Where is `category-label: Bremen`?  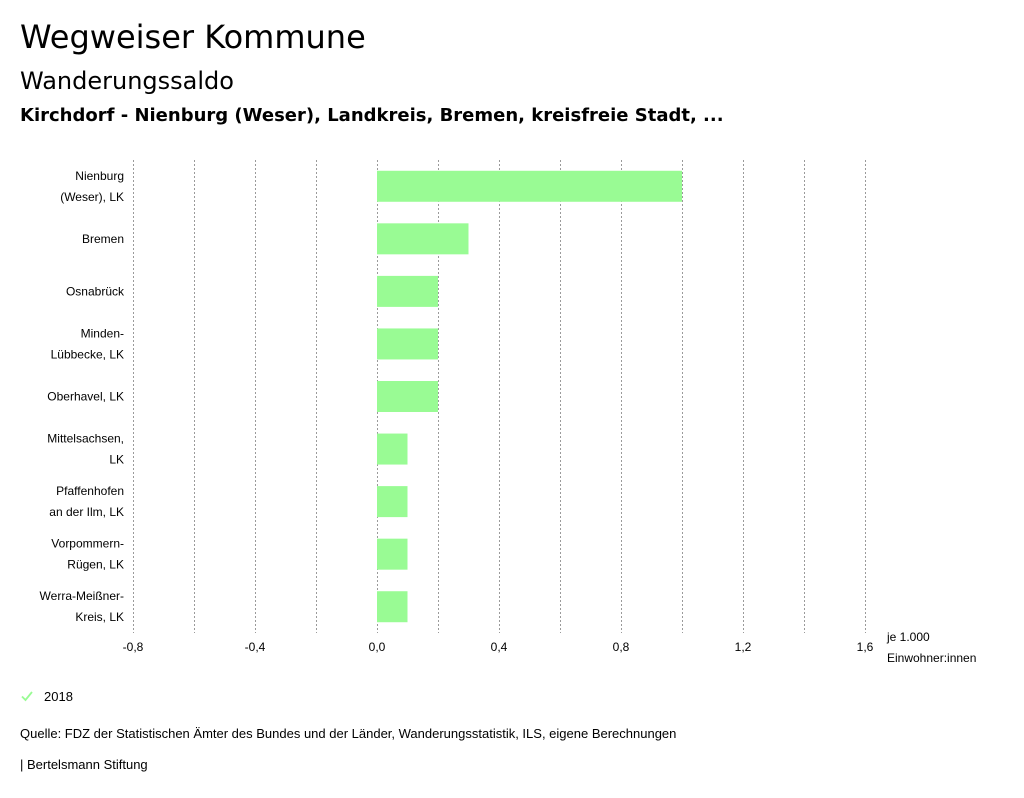
category-label: Bremen is located at coordinates (103, 239).